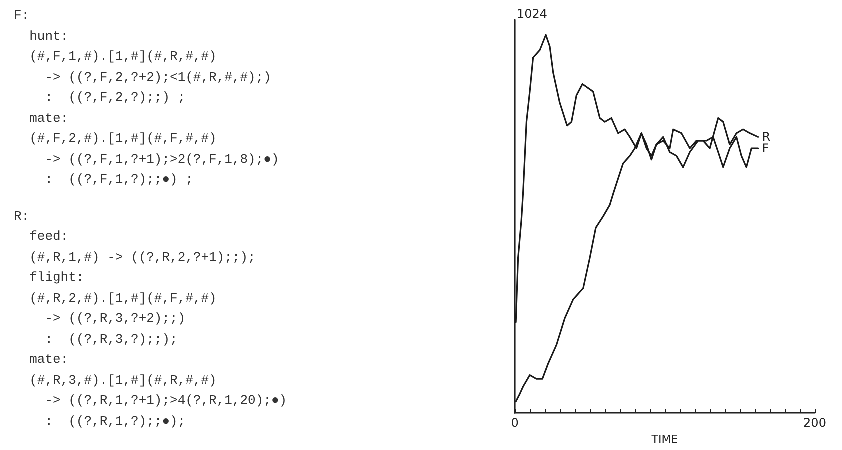 This screenshot has width=842, height=450. Describe the element at coordinates (515, 423) in the screenshot. I see `x-tick-label: 0` at that location.